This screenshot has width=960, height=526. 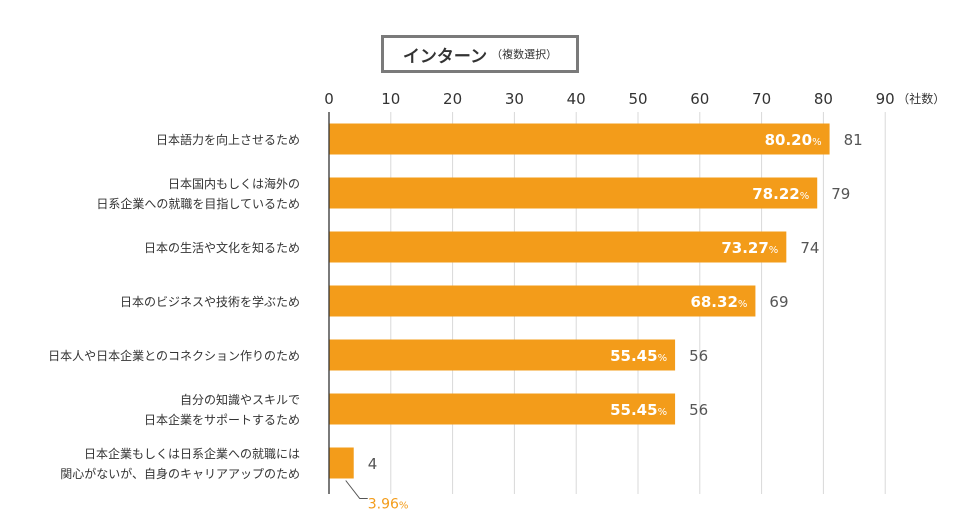 I want to click on x-tick-label-40: 40, so click(x=576, y=99).